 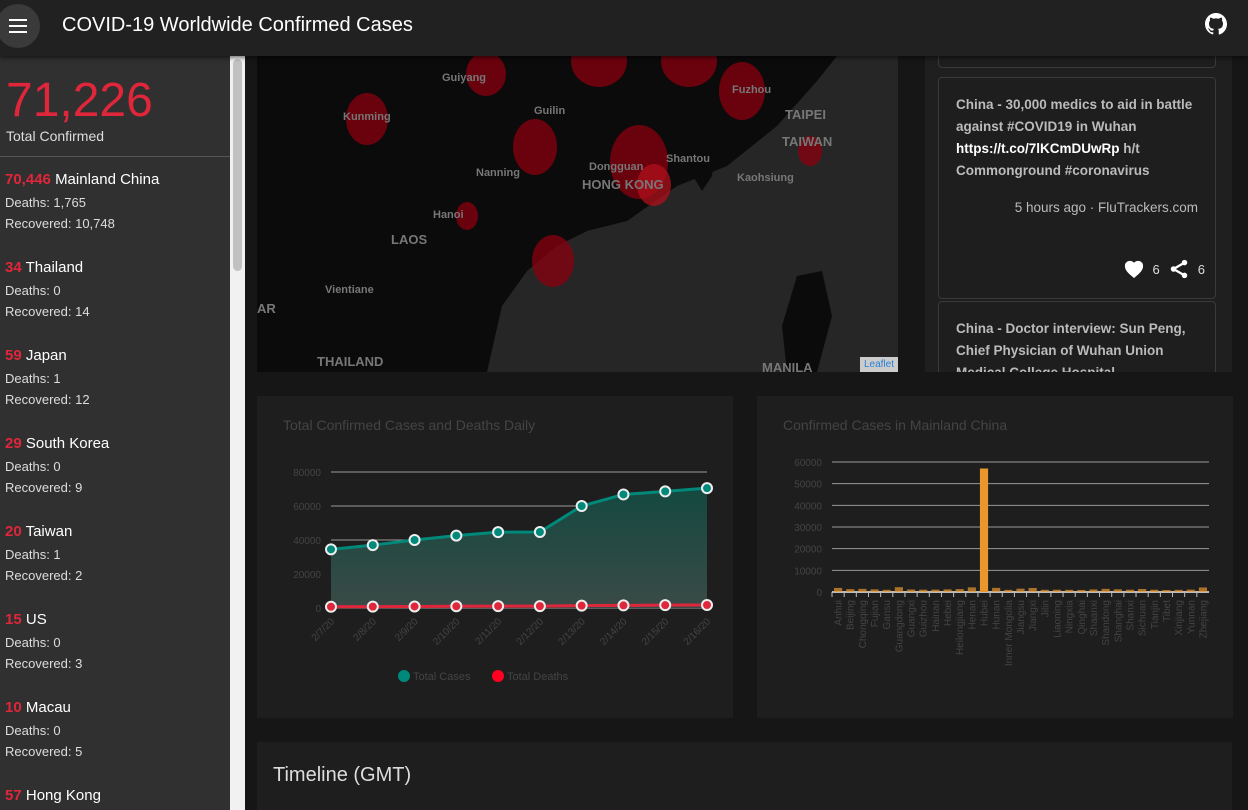 What do you see at coordinates (1130, 615) in the screenshot?
I see `x-tick-label: Shanxi` at bounding box center [1130, 615].